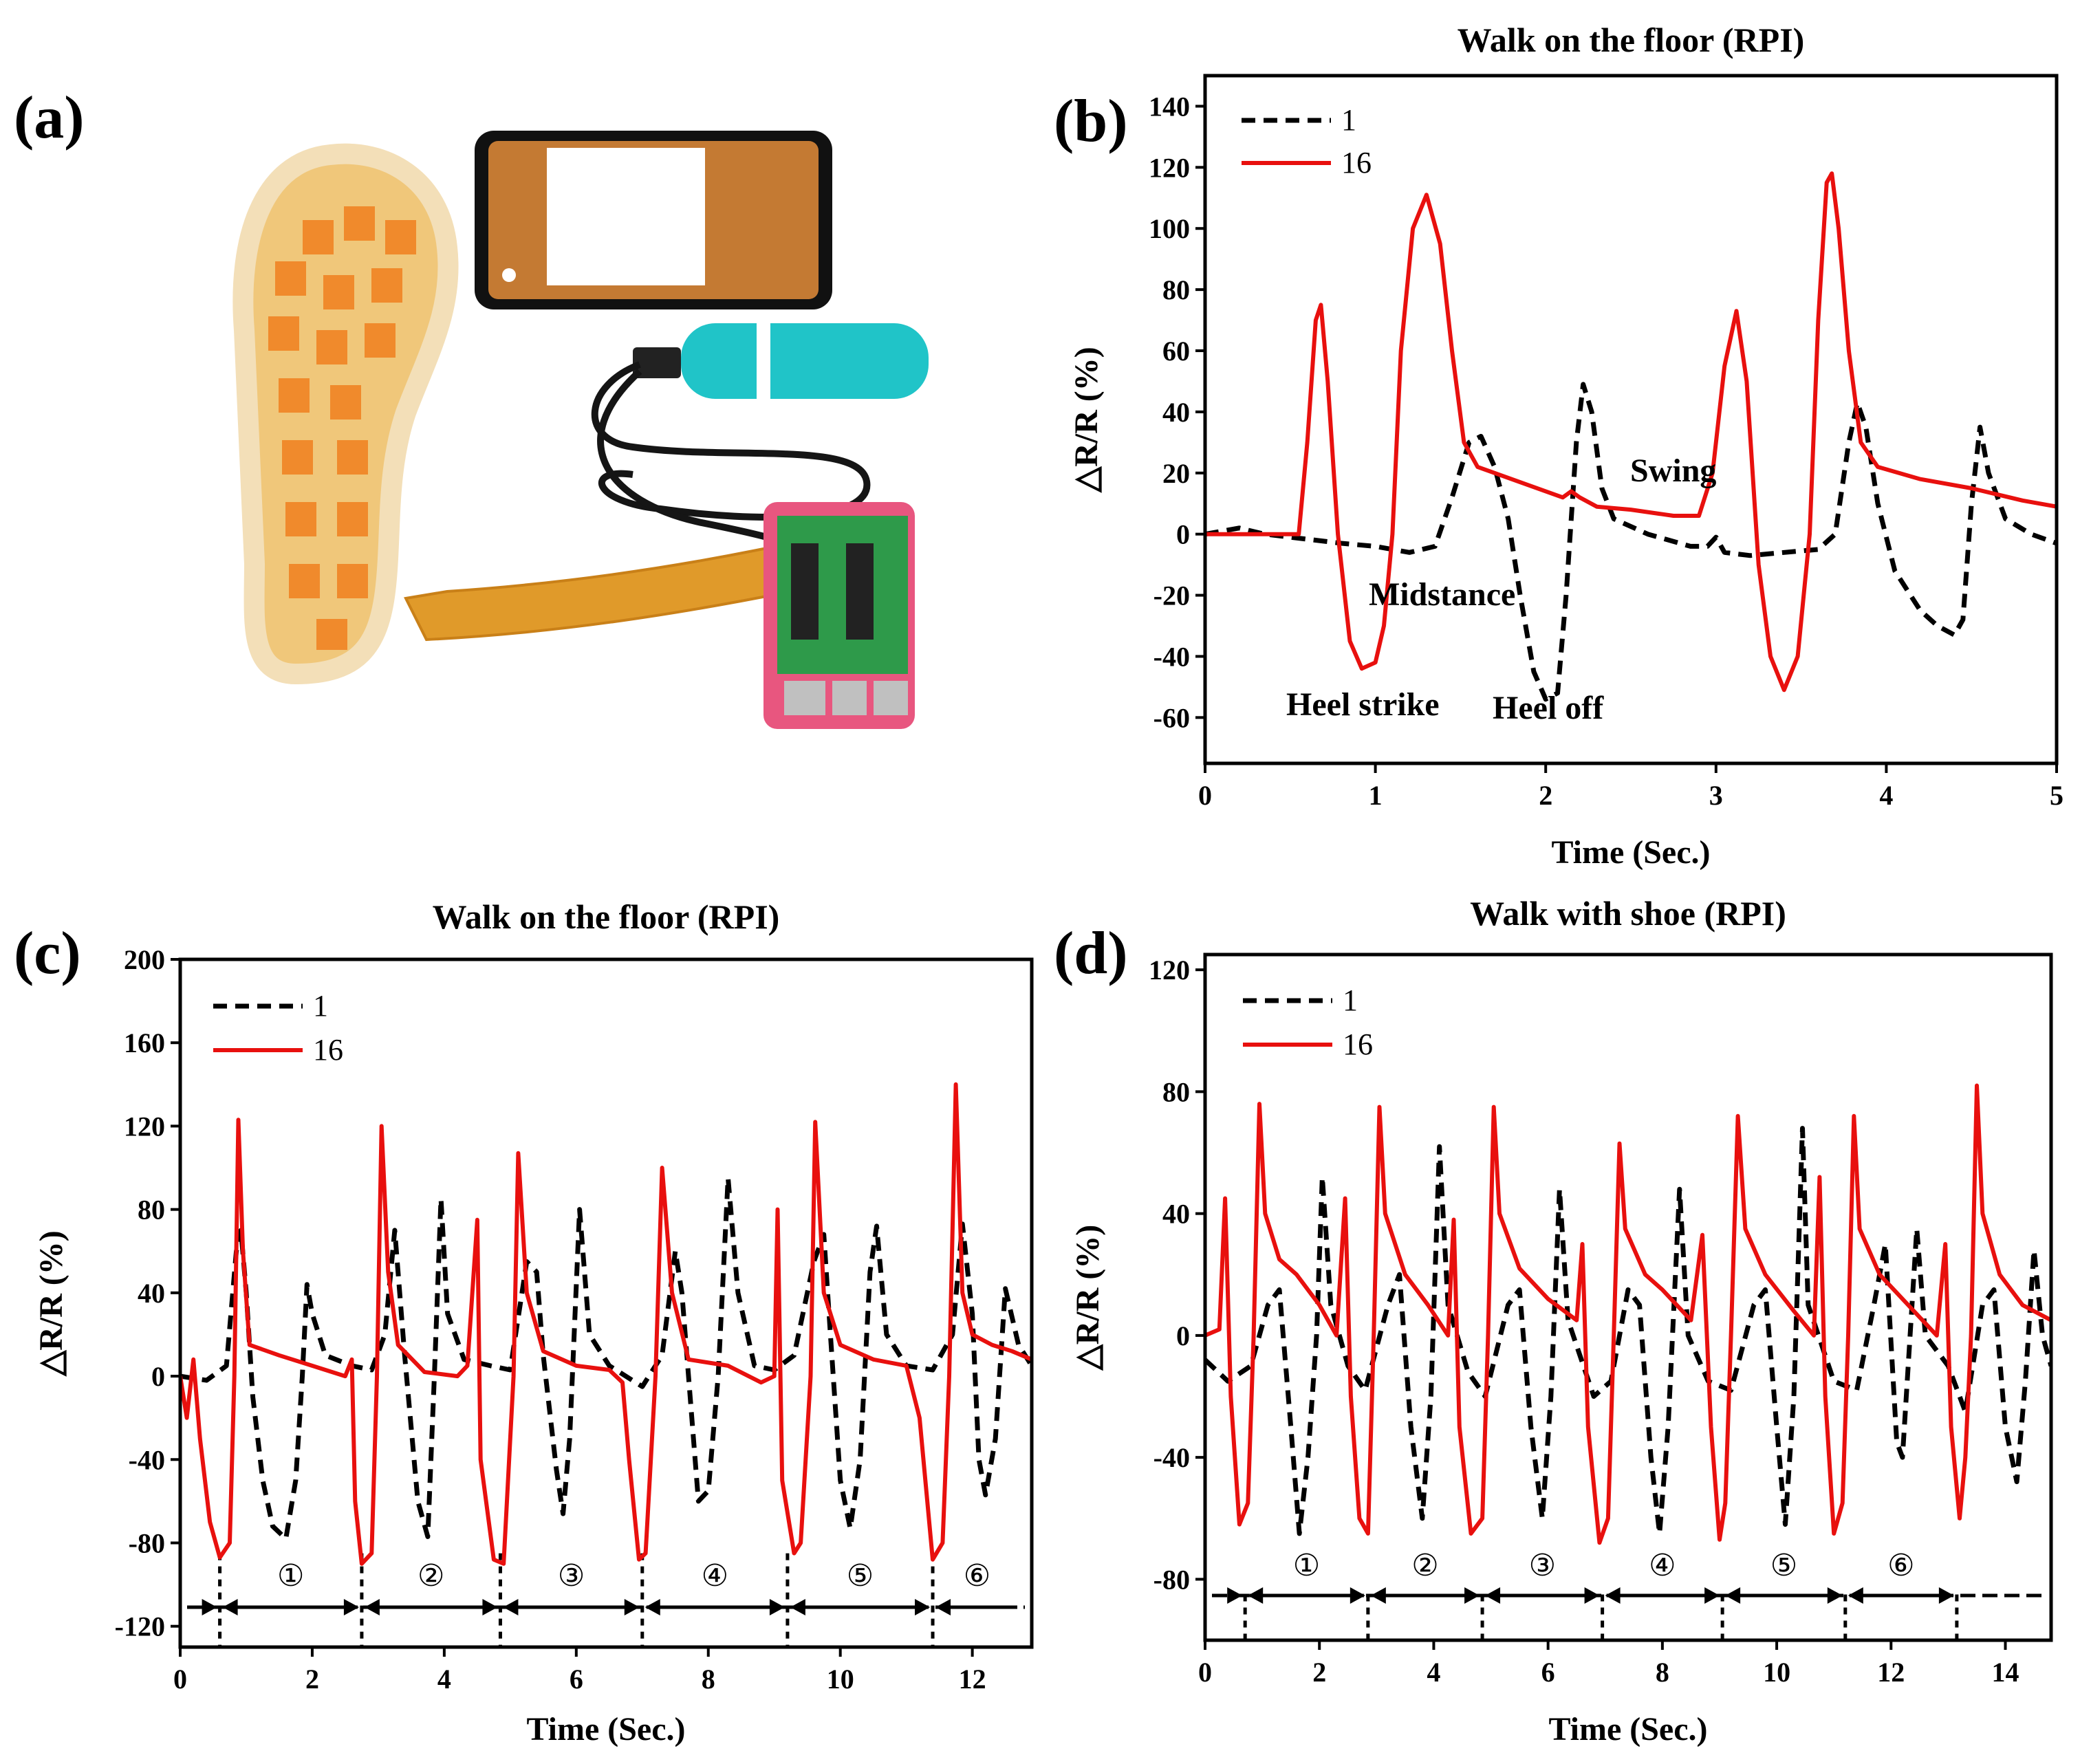  Describe the element at coordinates (1376, 795) in the screenshot. I see `x-tick-label: 1` at that location.